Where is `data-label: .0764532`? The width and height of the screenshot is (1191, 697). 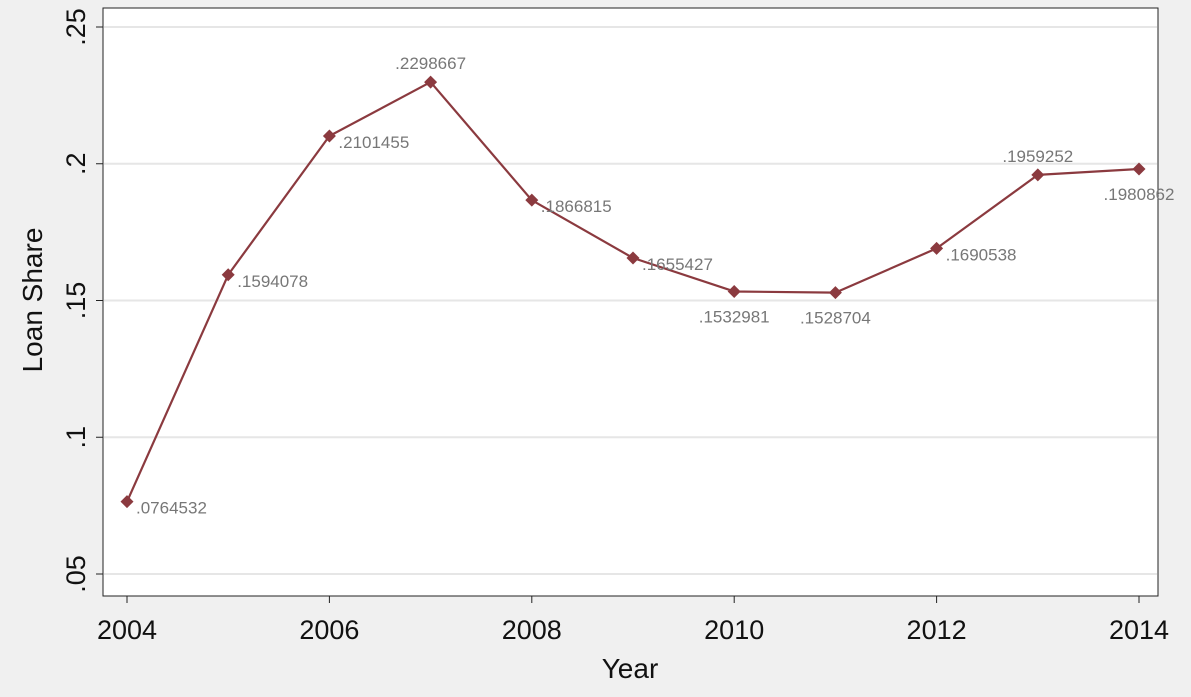
data-label: .0764532 is located at coordinates (171, 508).